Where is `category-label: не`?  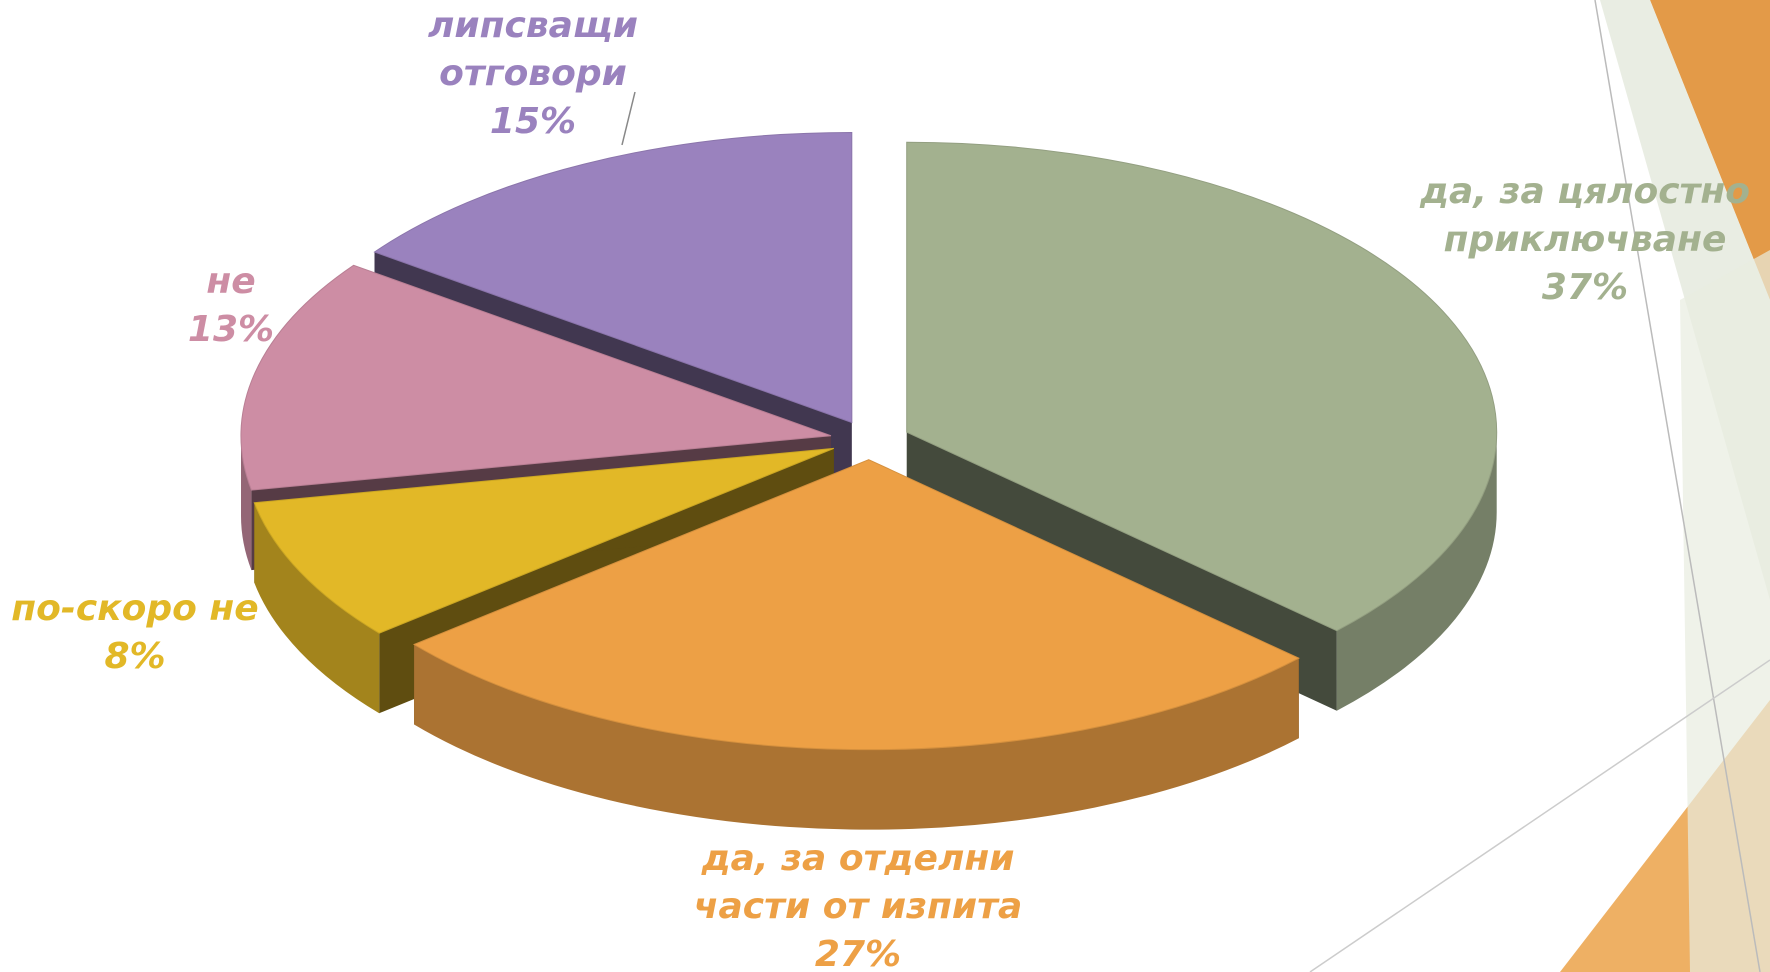
category-label: не is located at coordinates (231, 281).